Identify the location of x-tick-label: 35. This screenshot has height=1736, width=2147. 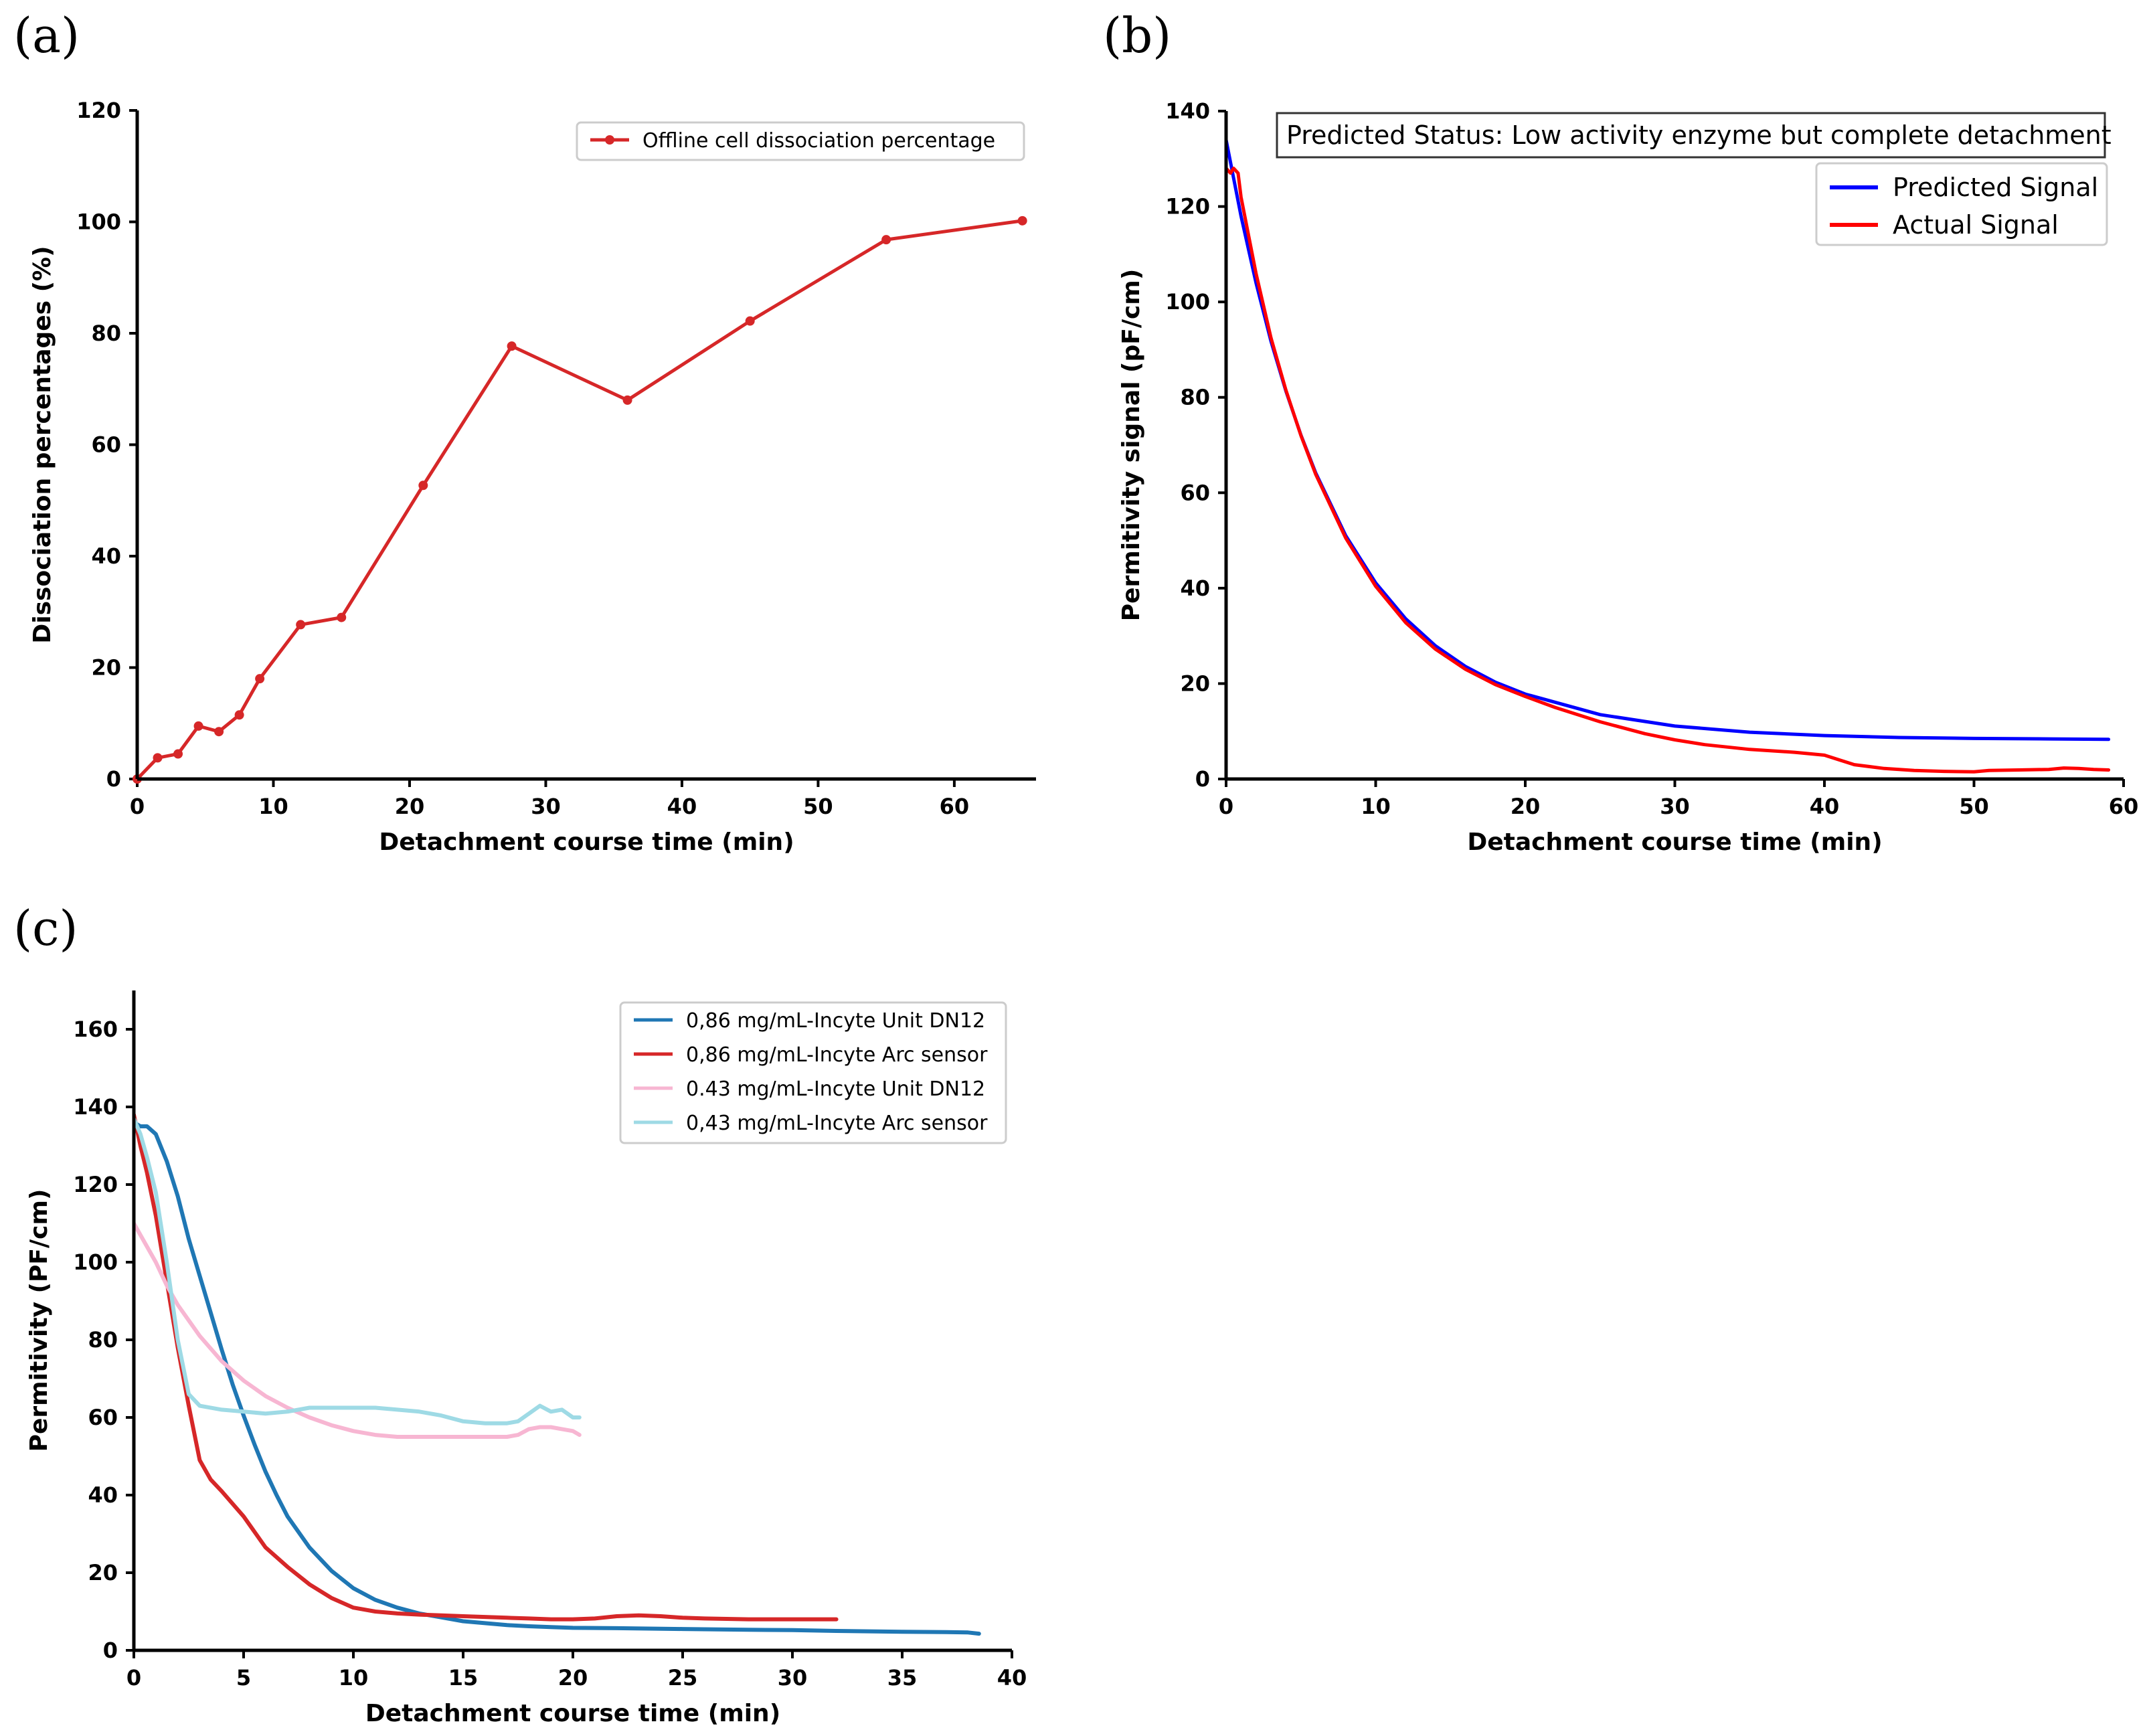
(902, 1677).